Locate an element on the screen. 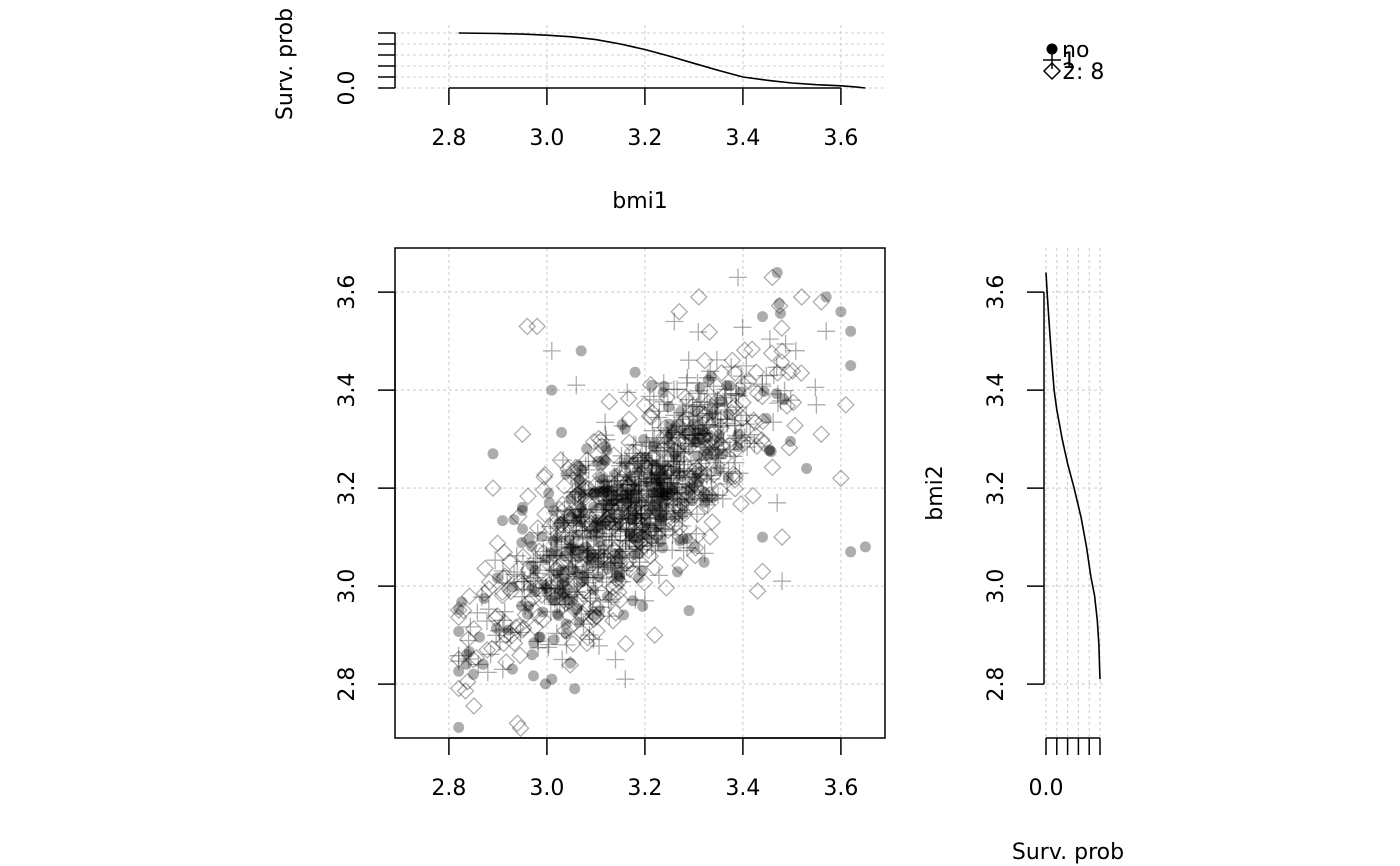 The height and width of the screenshot is (866, 1400). legend-dot-symbol is located at coordinates (1052, 49).